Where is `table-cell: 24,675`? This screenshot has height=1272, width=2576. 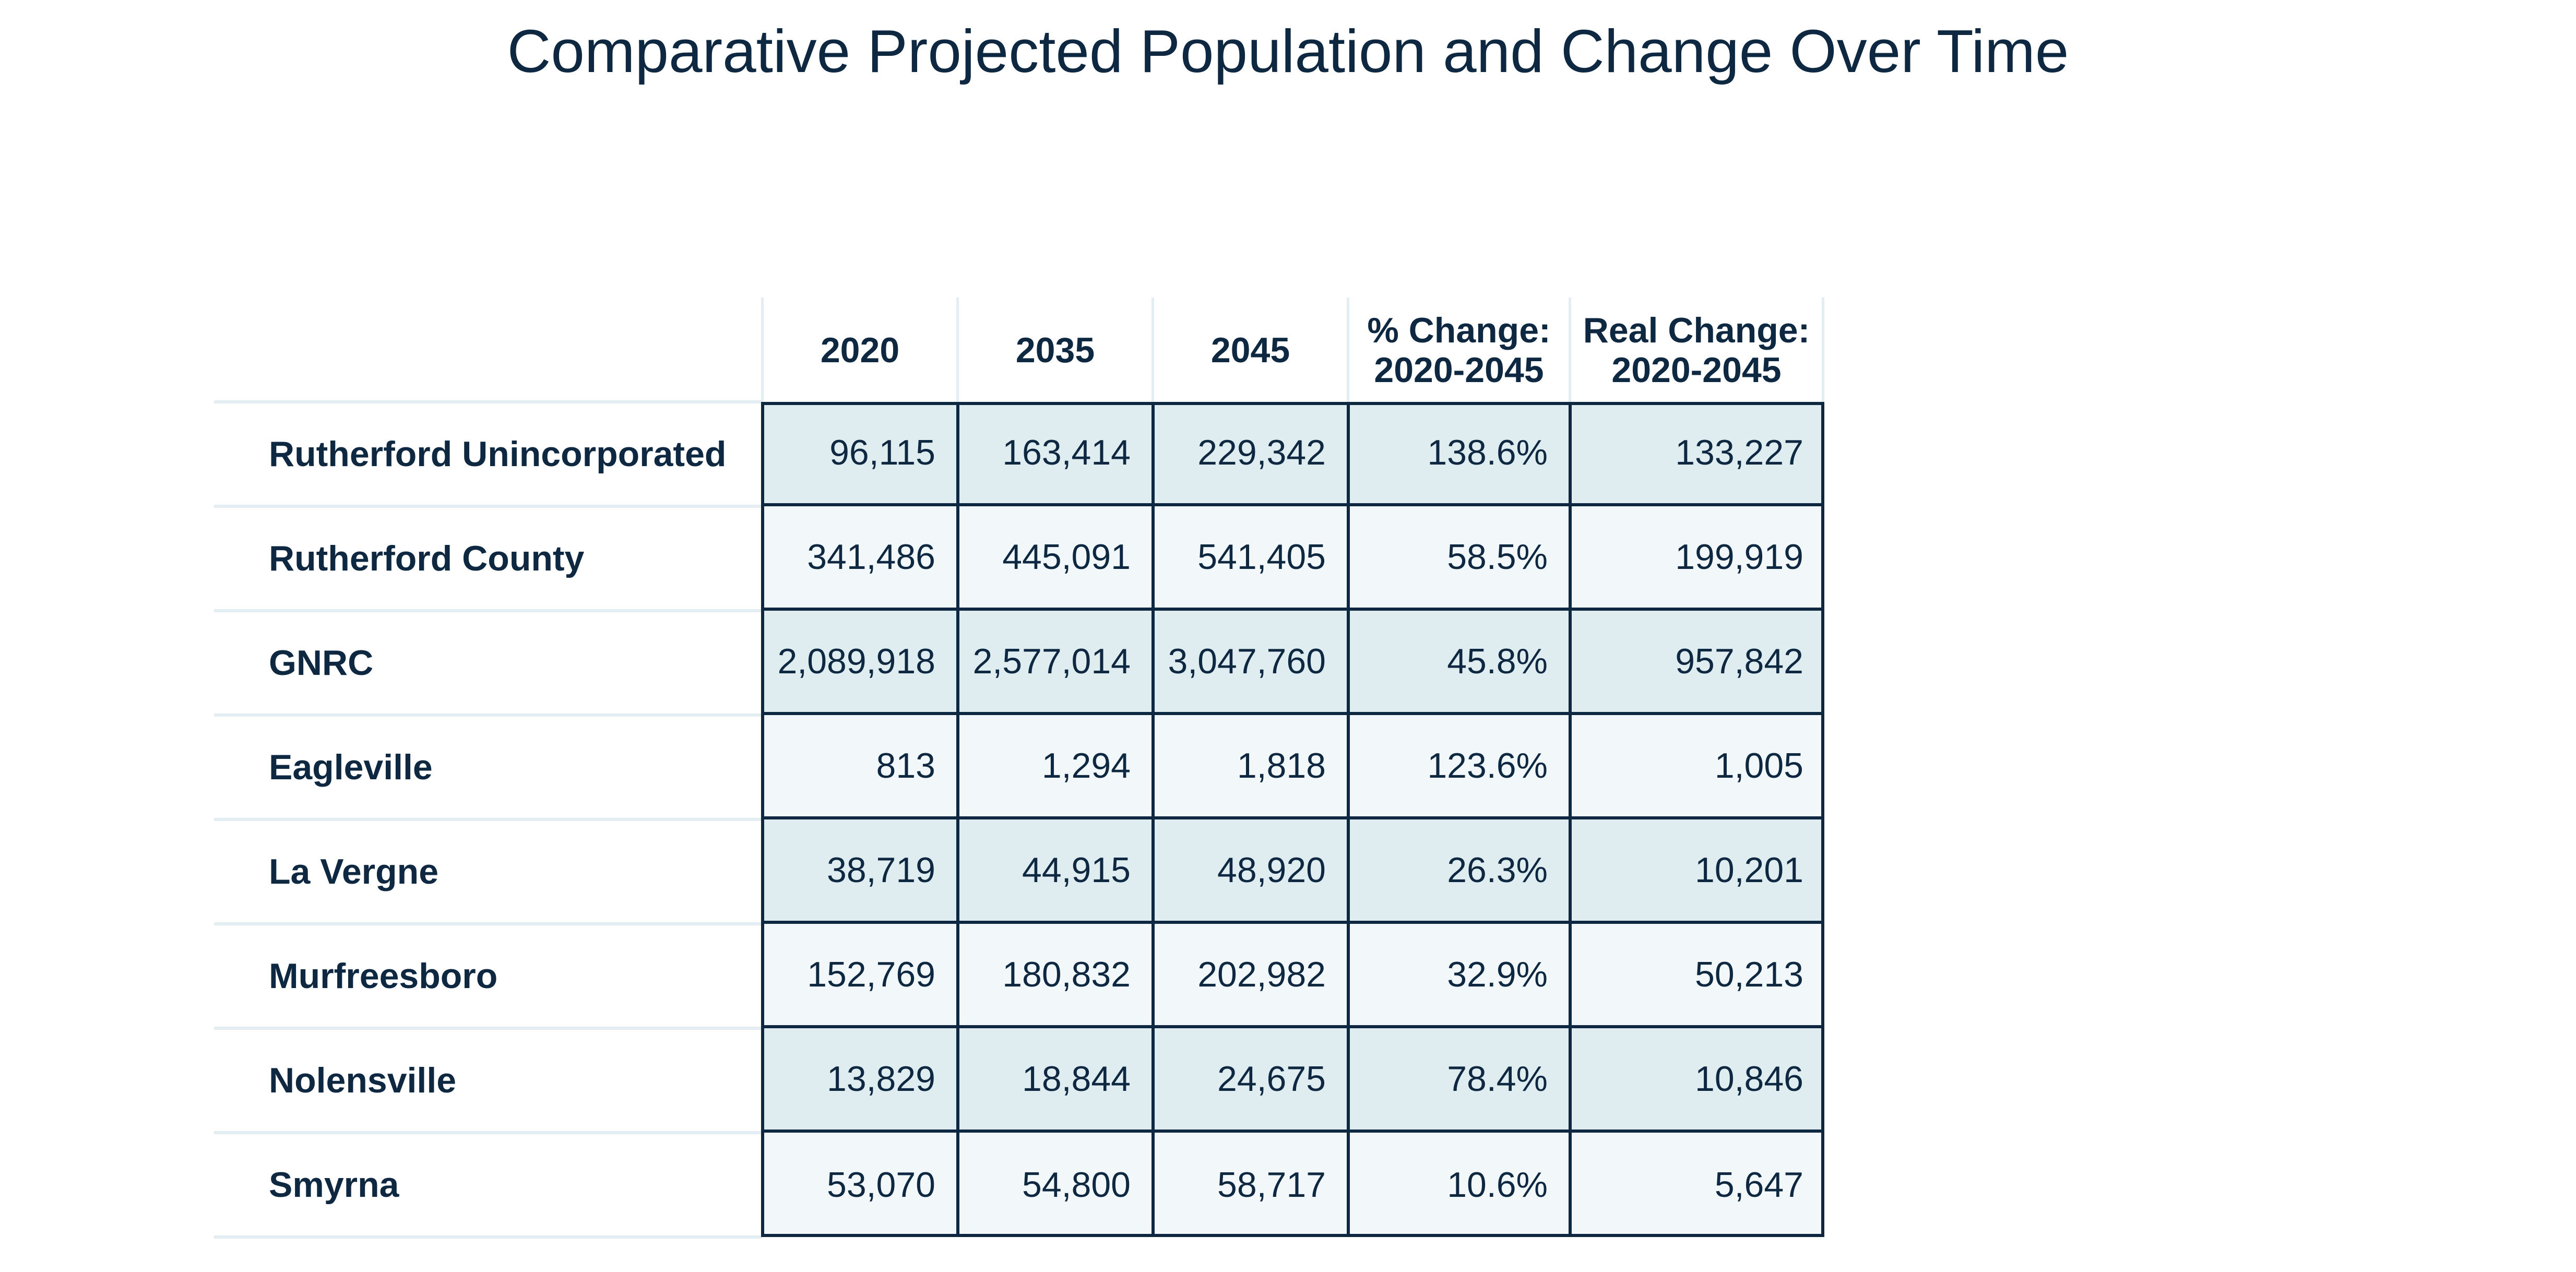 table-cell: 24,675 is located at coordinates (1249, 1080).